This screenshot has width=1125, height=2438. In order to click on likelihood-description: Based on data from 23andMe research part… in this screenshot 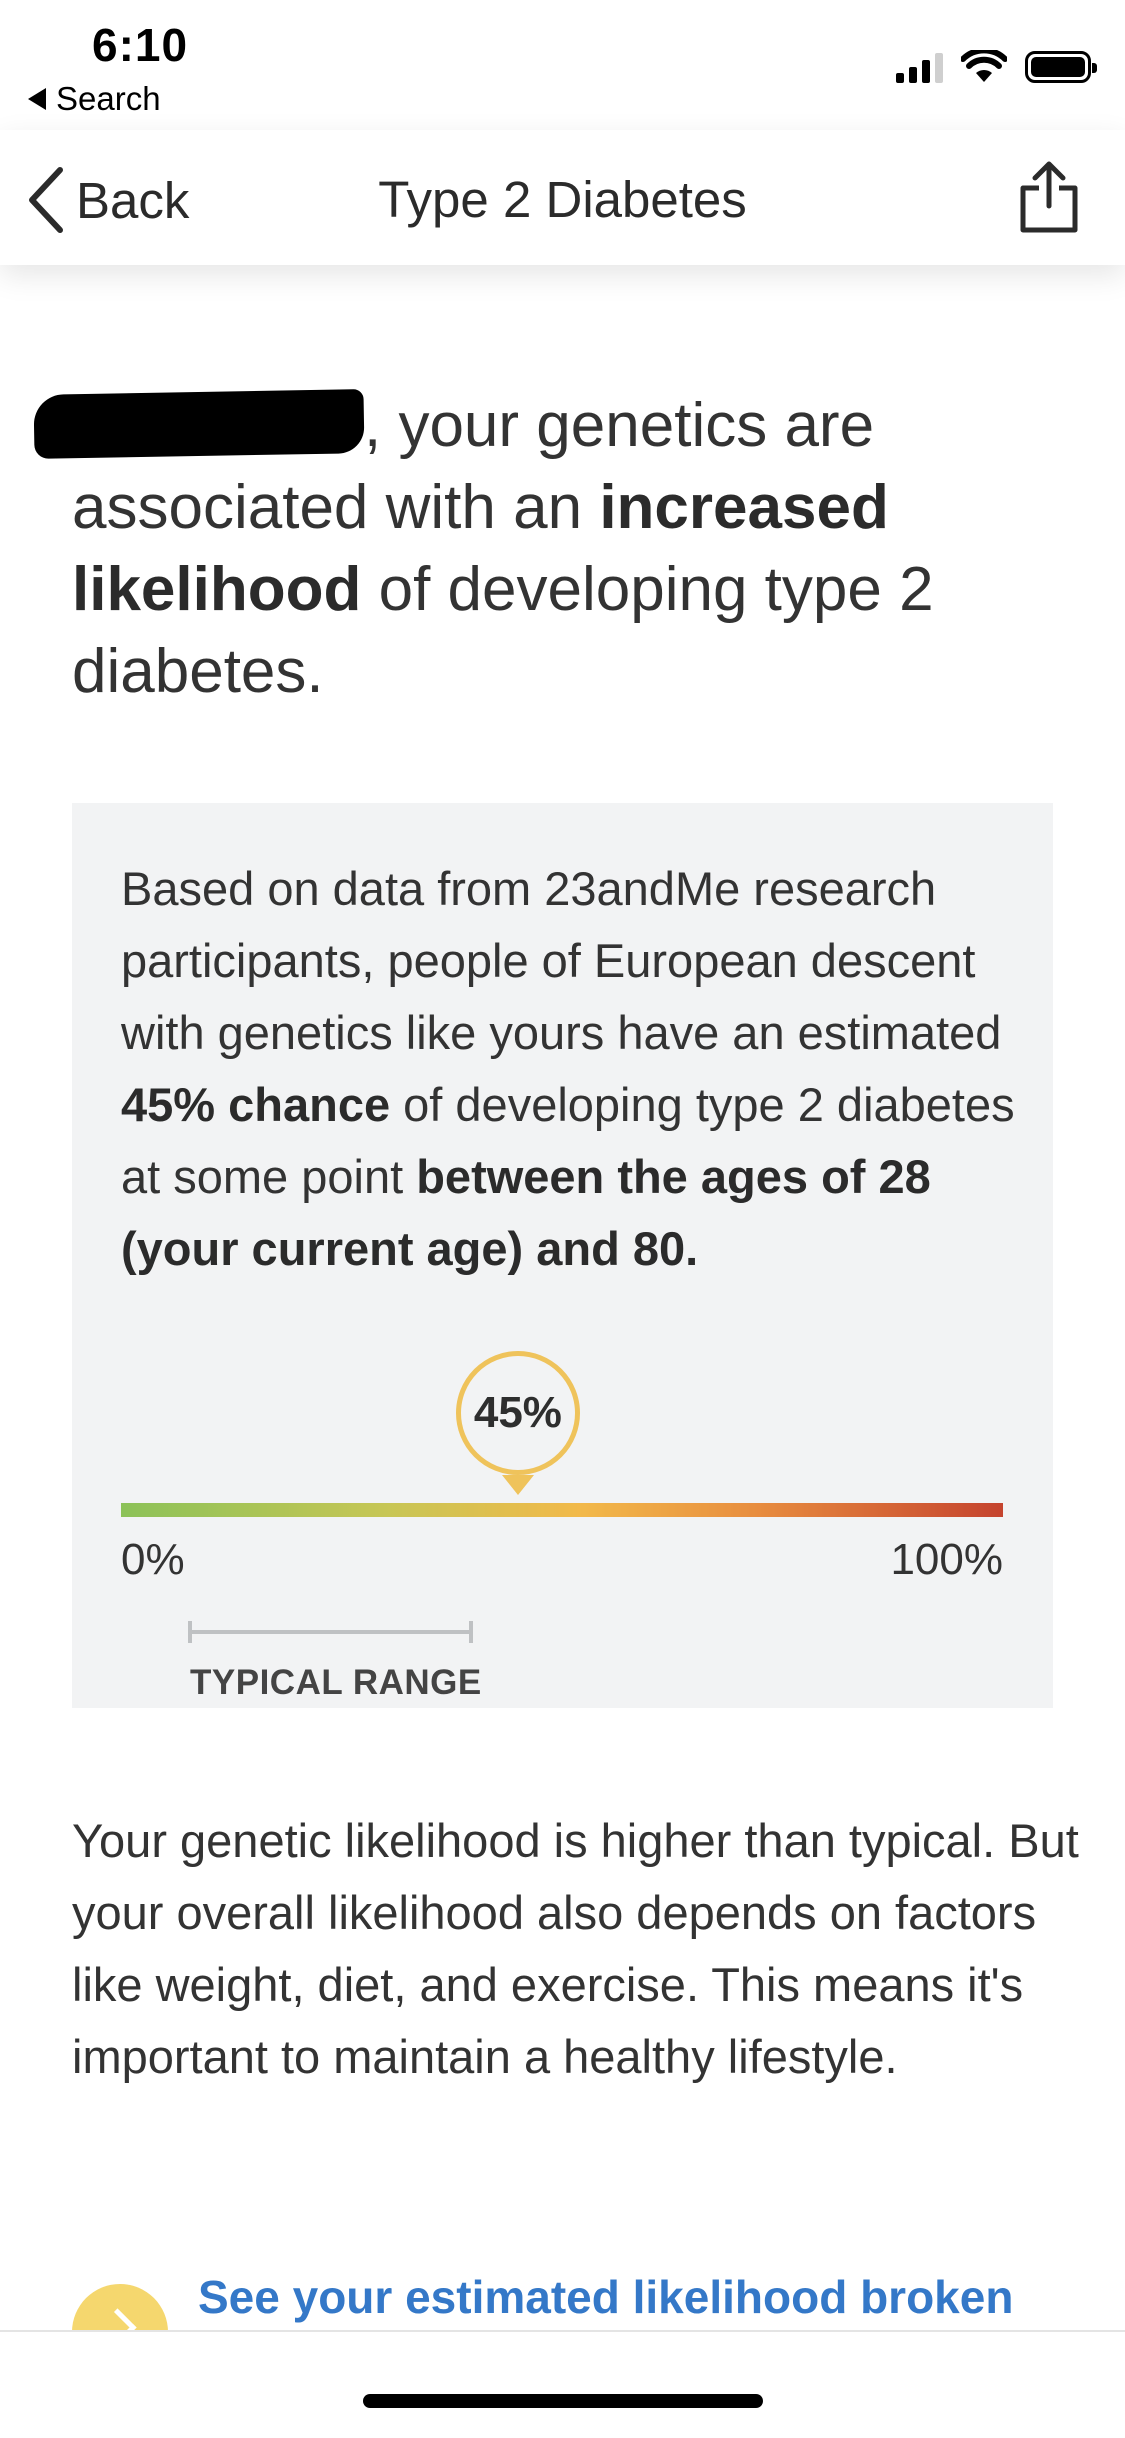, I will do `click(571, 1069)`.